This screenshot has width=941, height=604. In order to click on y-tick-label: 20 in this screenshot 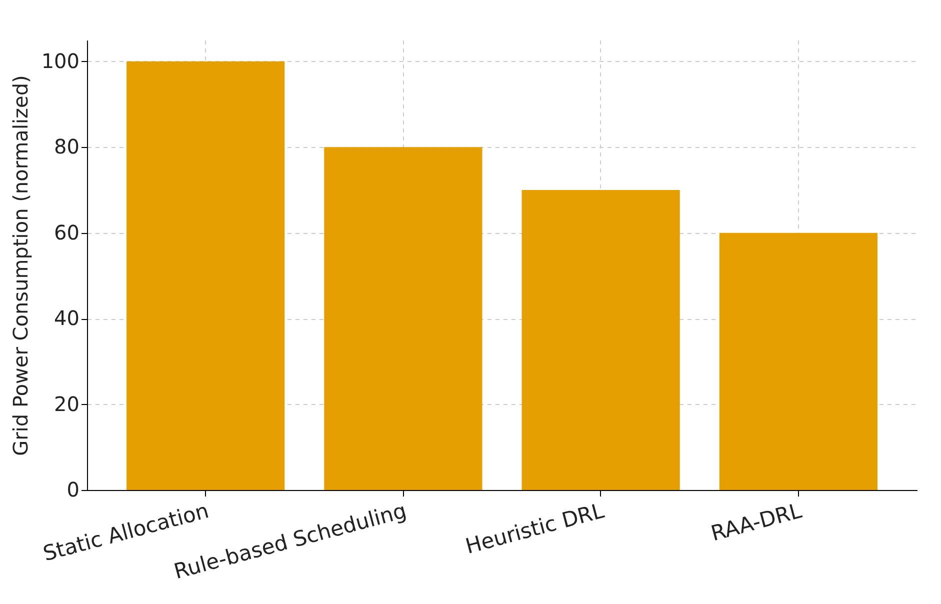, I will do `click(67, 404)`.